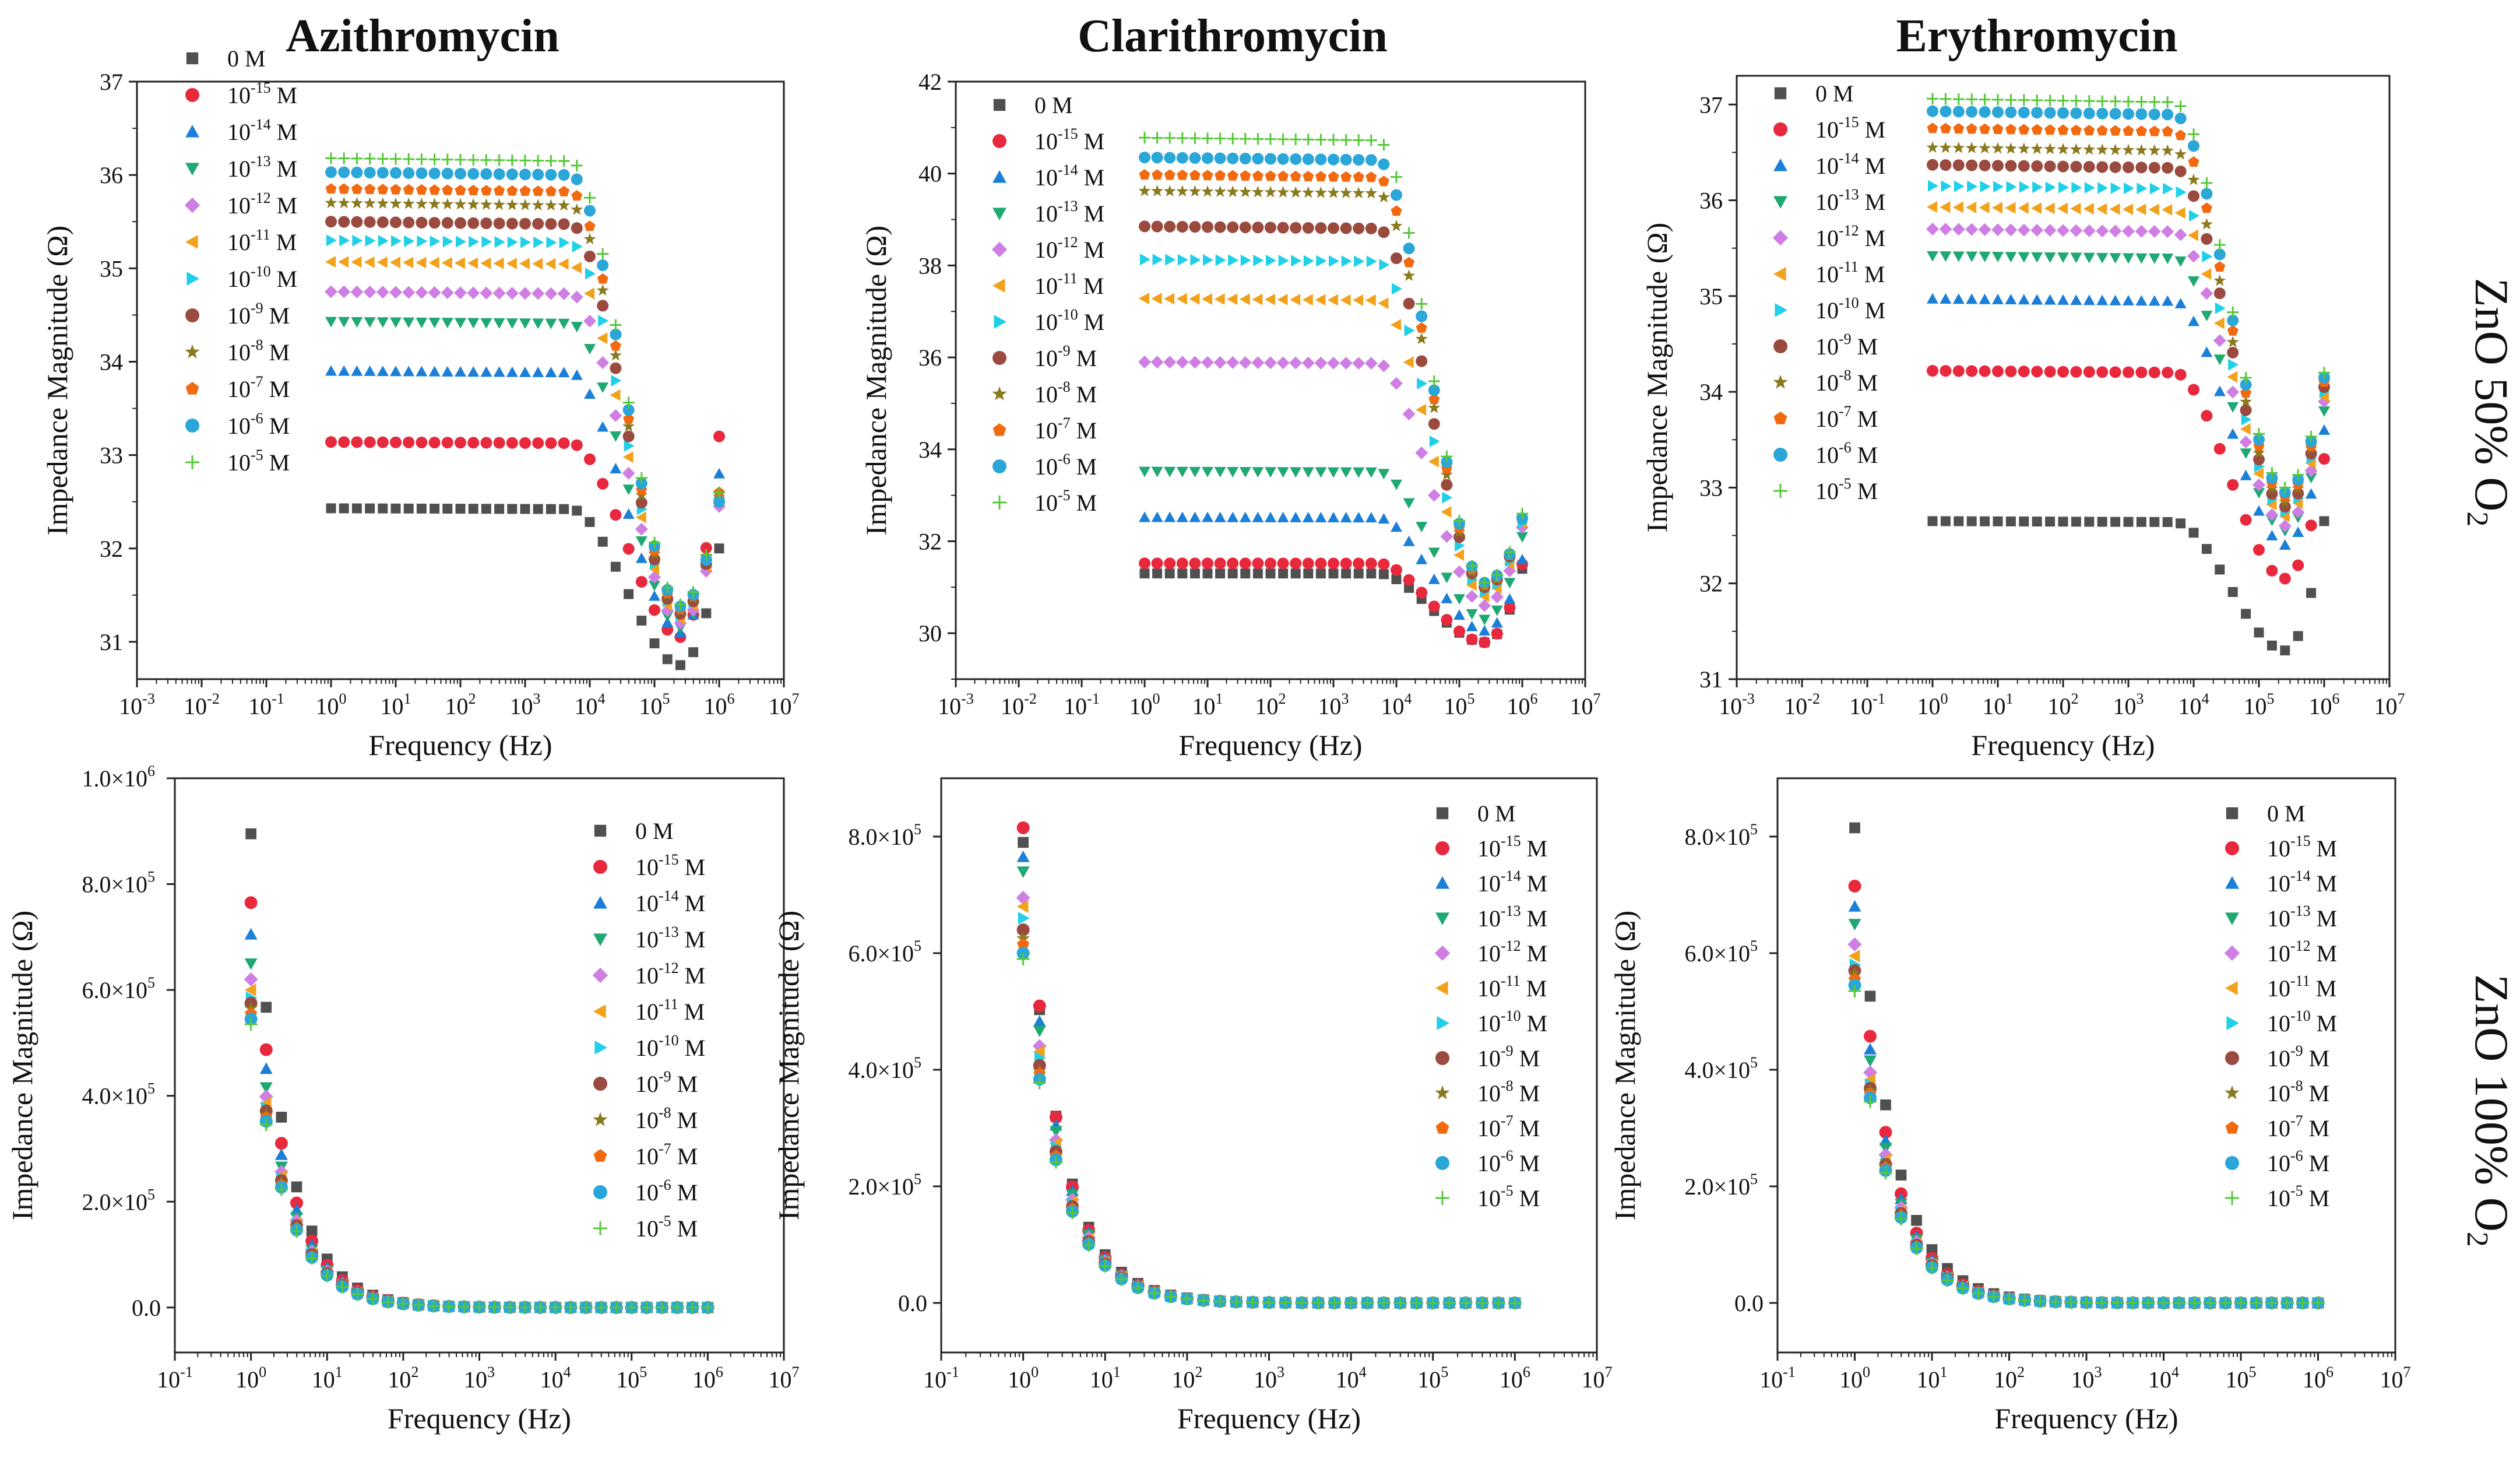  What do you see at coordinates (707, 1378) in the screenshot?
I see `x-tick-label: 10⁶` at bounding box center [707, 1378].